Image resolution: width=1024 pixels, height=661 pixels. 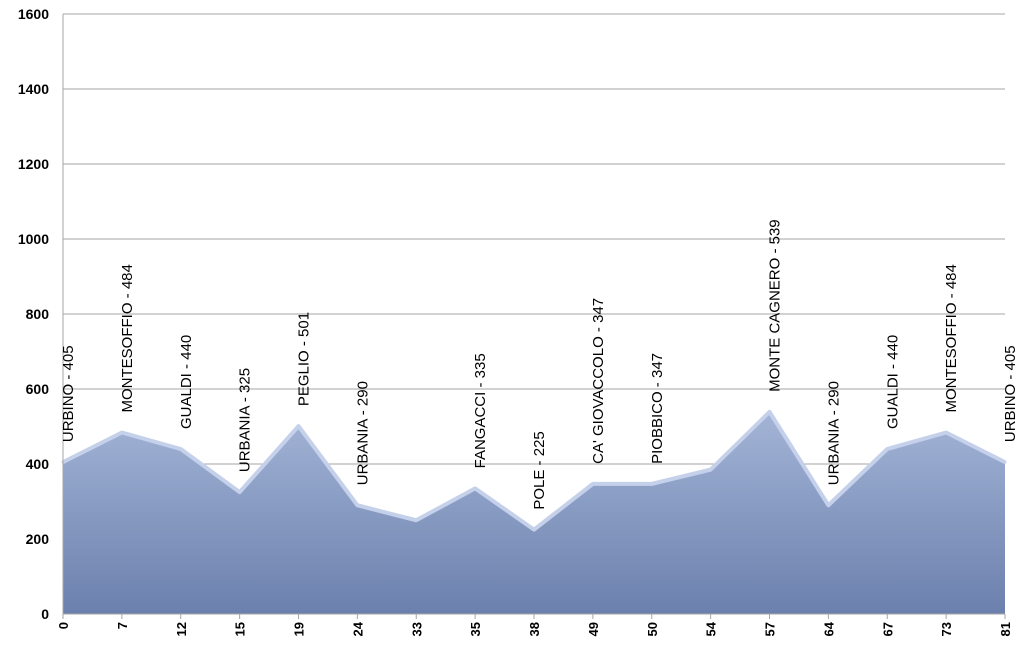 I want to click on point-label: FANGACCI - 335, so click(x=480, y=410).